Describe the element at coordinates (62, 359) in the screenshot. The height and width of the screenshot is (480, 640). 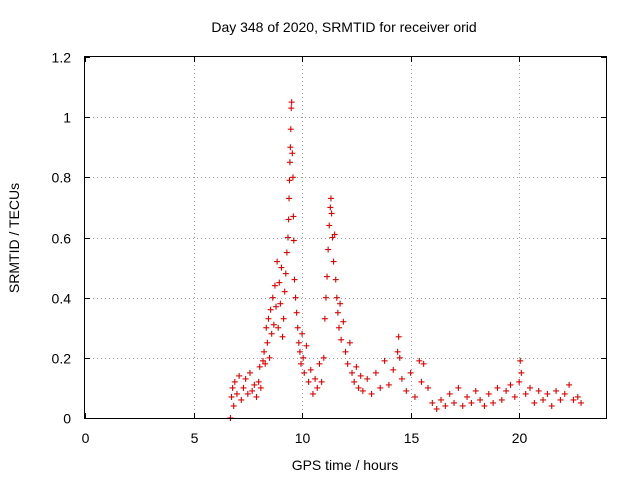
I see `y-tick-label: 0.2` at that location.